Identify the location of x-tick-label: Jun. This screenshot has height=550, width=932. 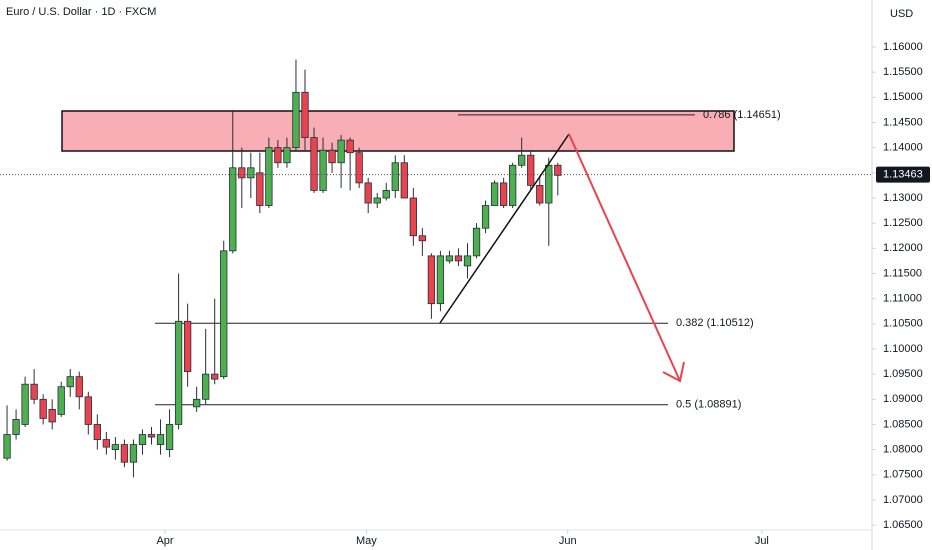
(568, 541).